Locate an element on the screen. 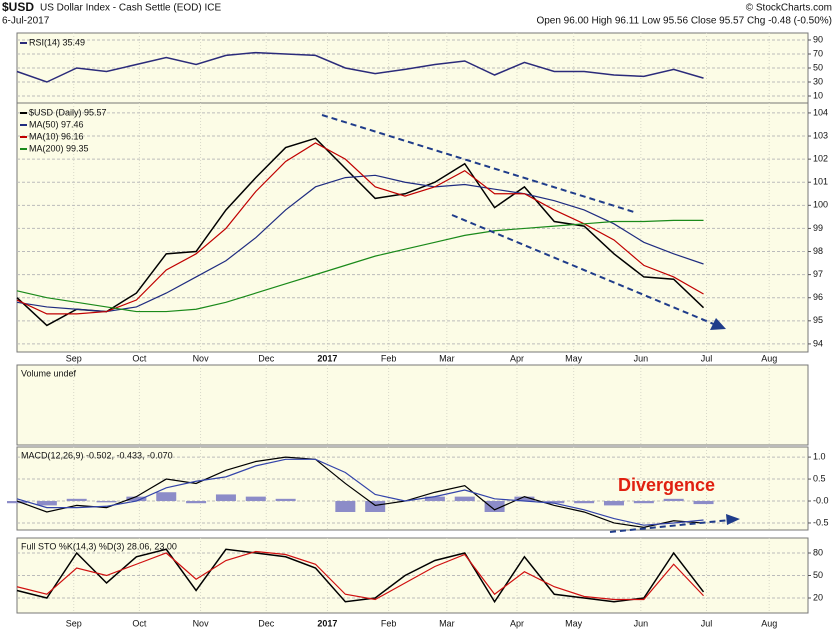  y-tick-label: 90 is located at coordinates (818, 39).